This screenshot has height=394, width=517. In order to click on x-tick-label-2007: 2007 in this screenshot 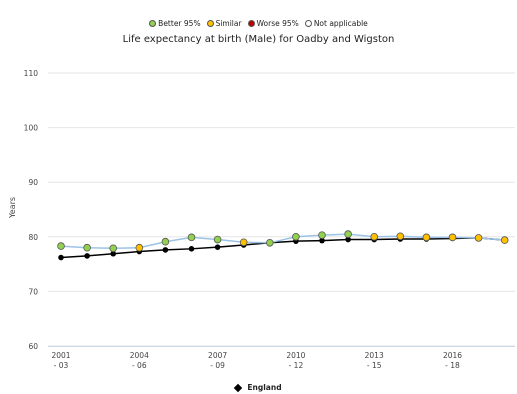, I will do `click(217, 355)`.